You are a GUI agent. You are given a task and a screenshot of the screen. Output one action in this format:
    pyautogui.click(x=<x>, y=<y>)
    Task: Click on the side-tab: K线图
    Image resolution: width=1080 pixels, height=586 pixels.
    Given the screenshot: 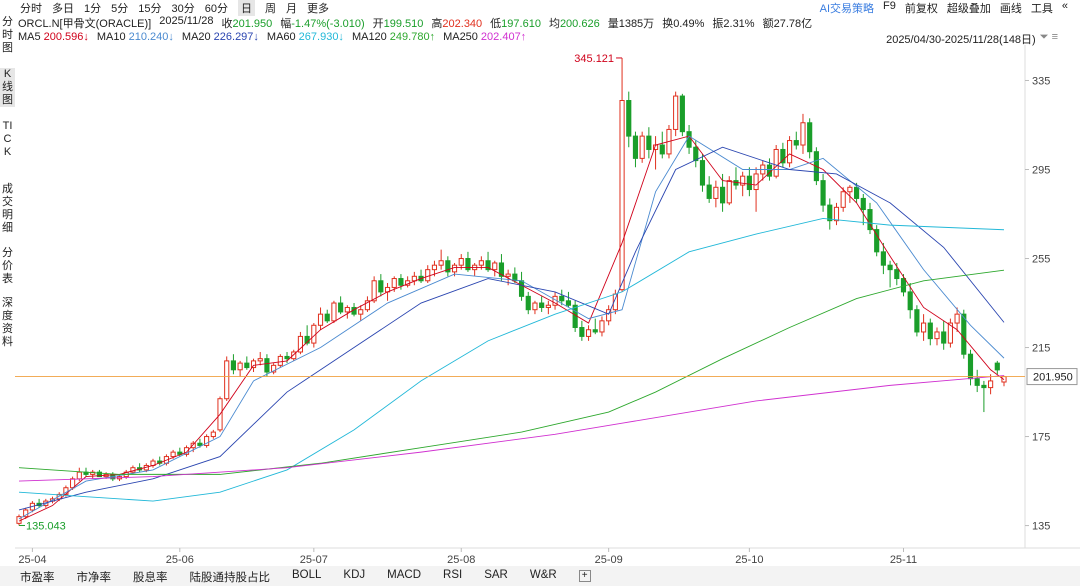 What is the action you would take?
    pyautogui.click(x=7, y=87)
    